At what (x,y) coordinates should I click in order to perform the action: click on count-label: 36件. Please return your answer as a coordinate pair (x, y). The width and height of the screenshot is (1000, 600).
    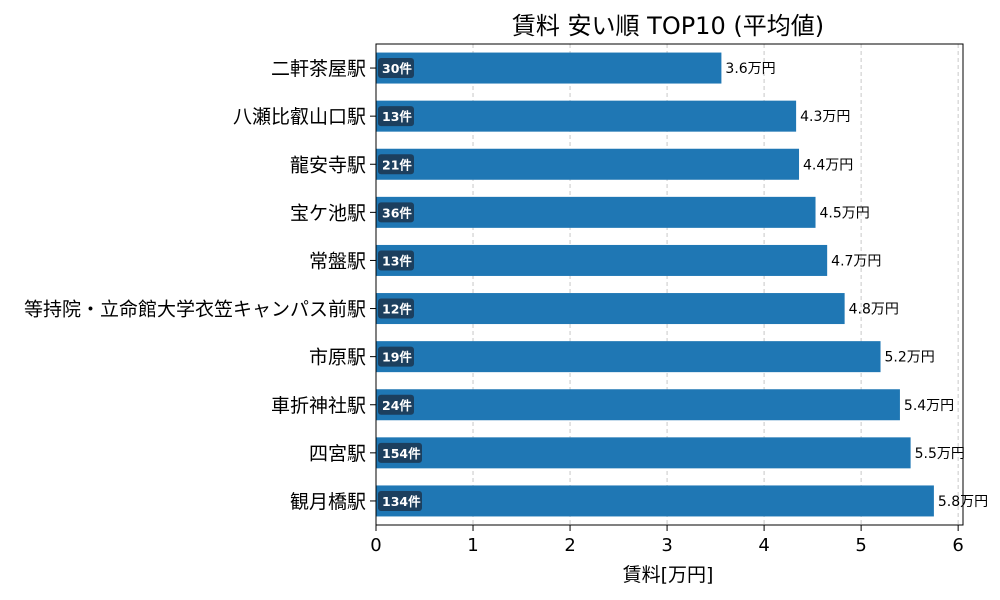
    Looking at the image, I should click on (397, 212).